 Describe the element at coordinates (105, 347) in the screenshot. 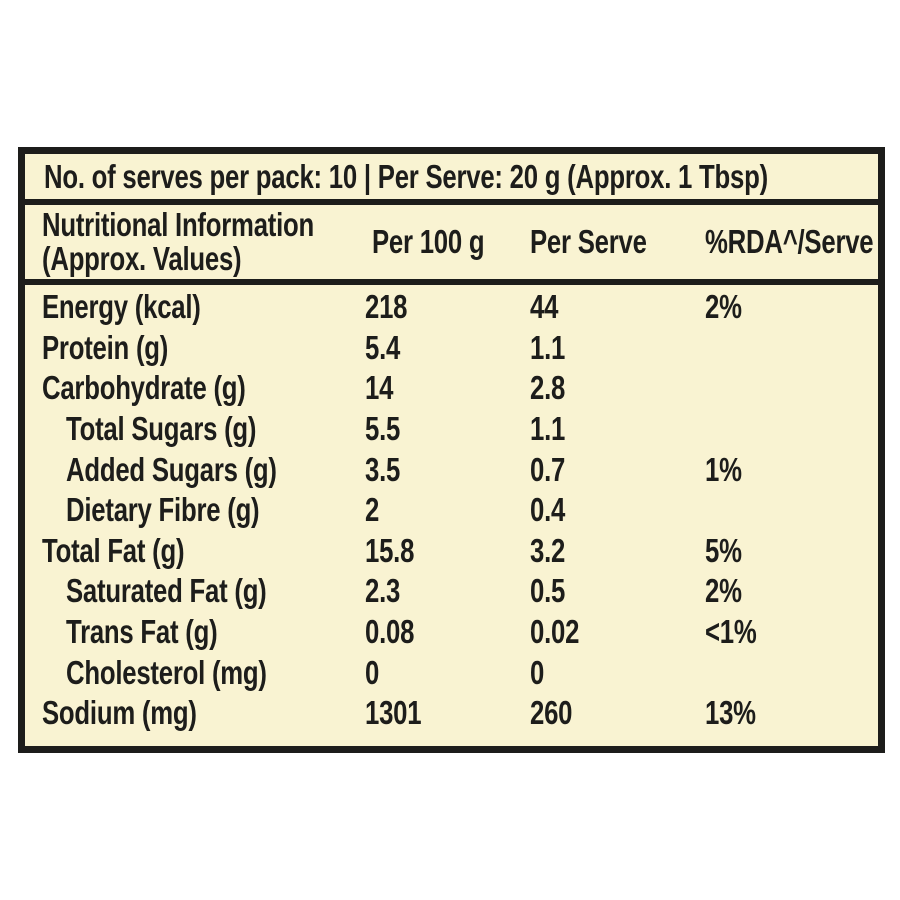

I see `row-nutrient-name: Protein (g)` at that location.